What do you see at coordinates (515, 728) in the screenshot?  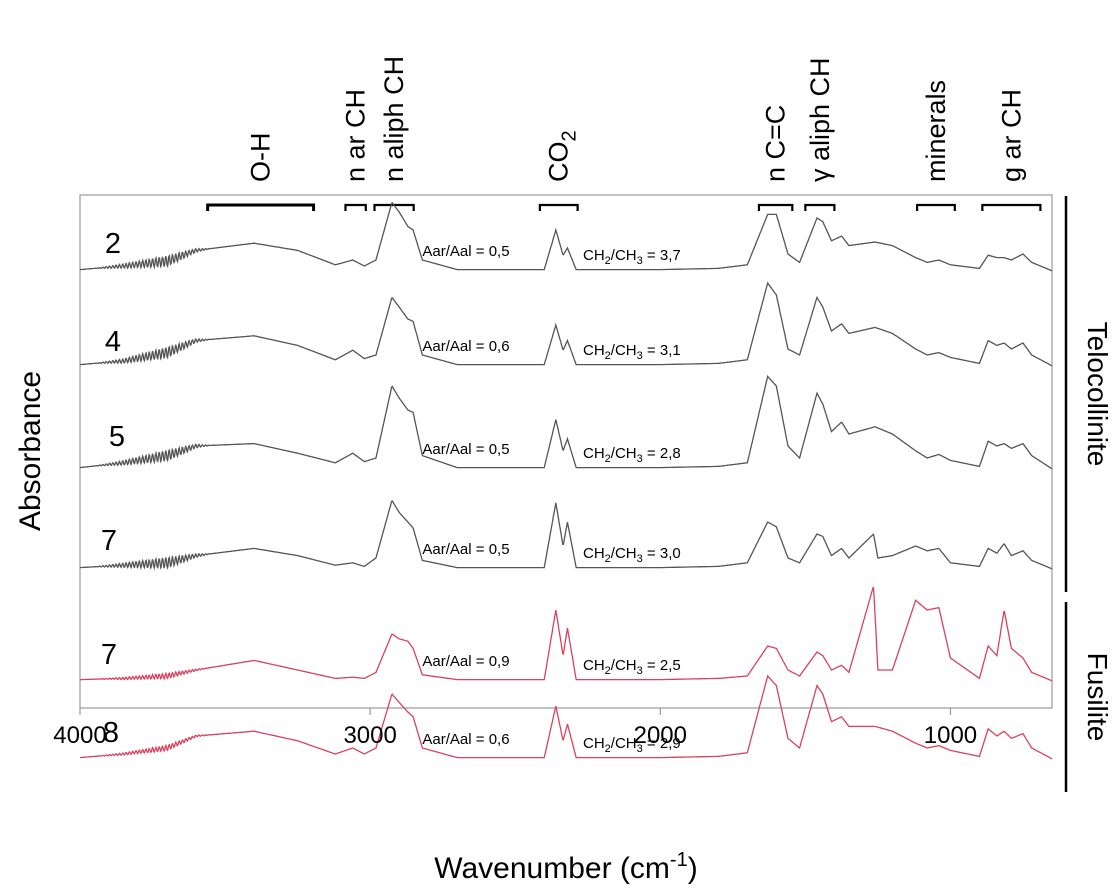 I see `x-axis: 4000 3000 2000 1000` at bounding box center [515, 728].